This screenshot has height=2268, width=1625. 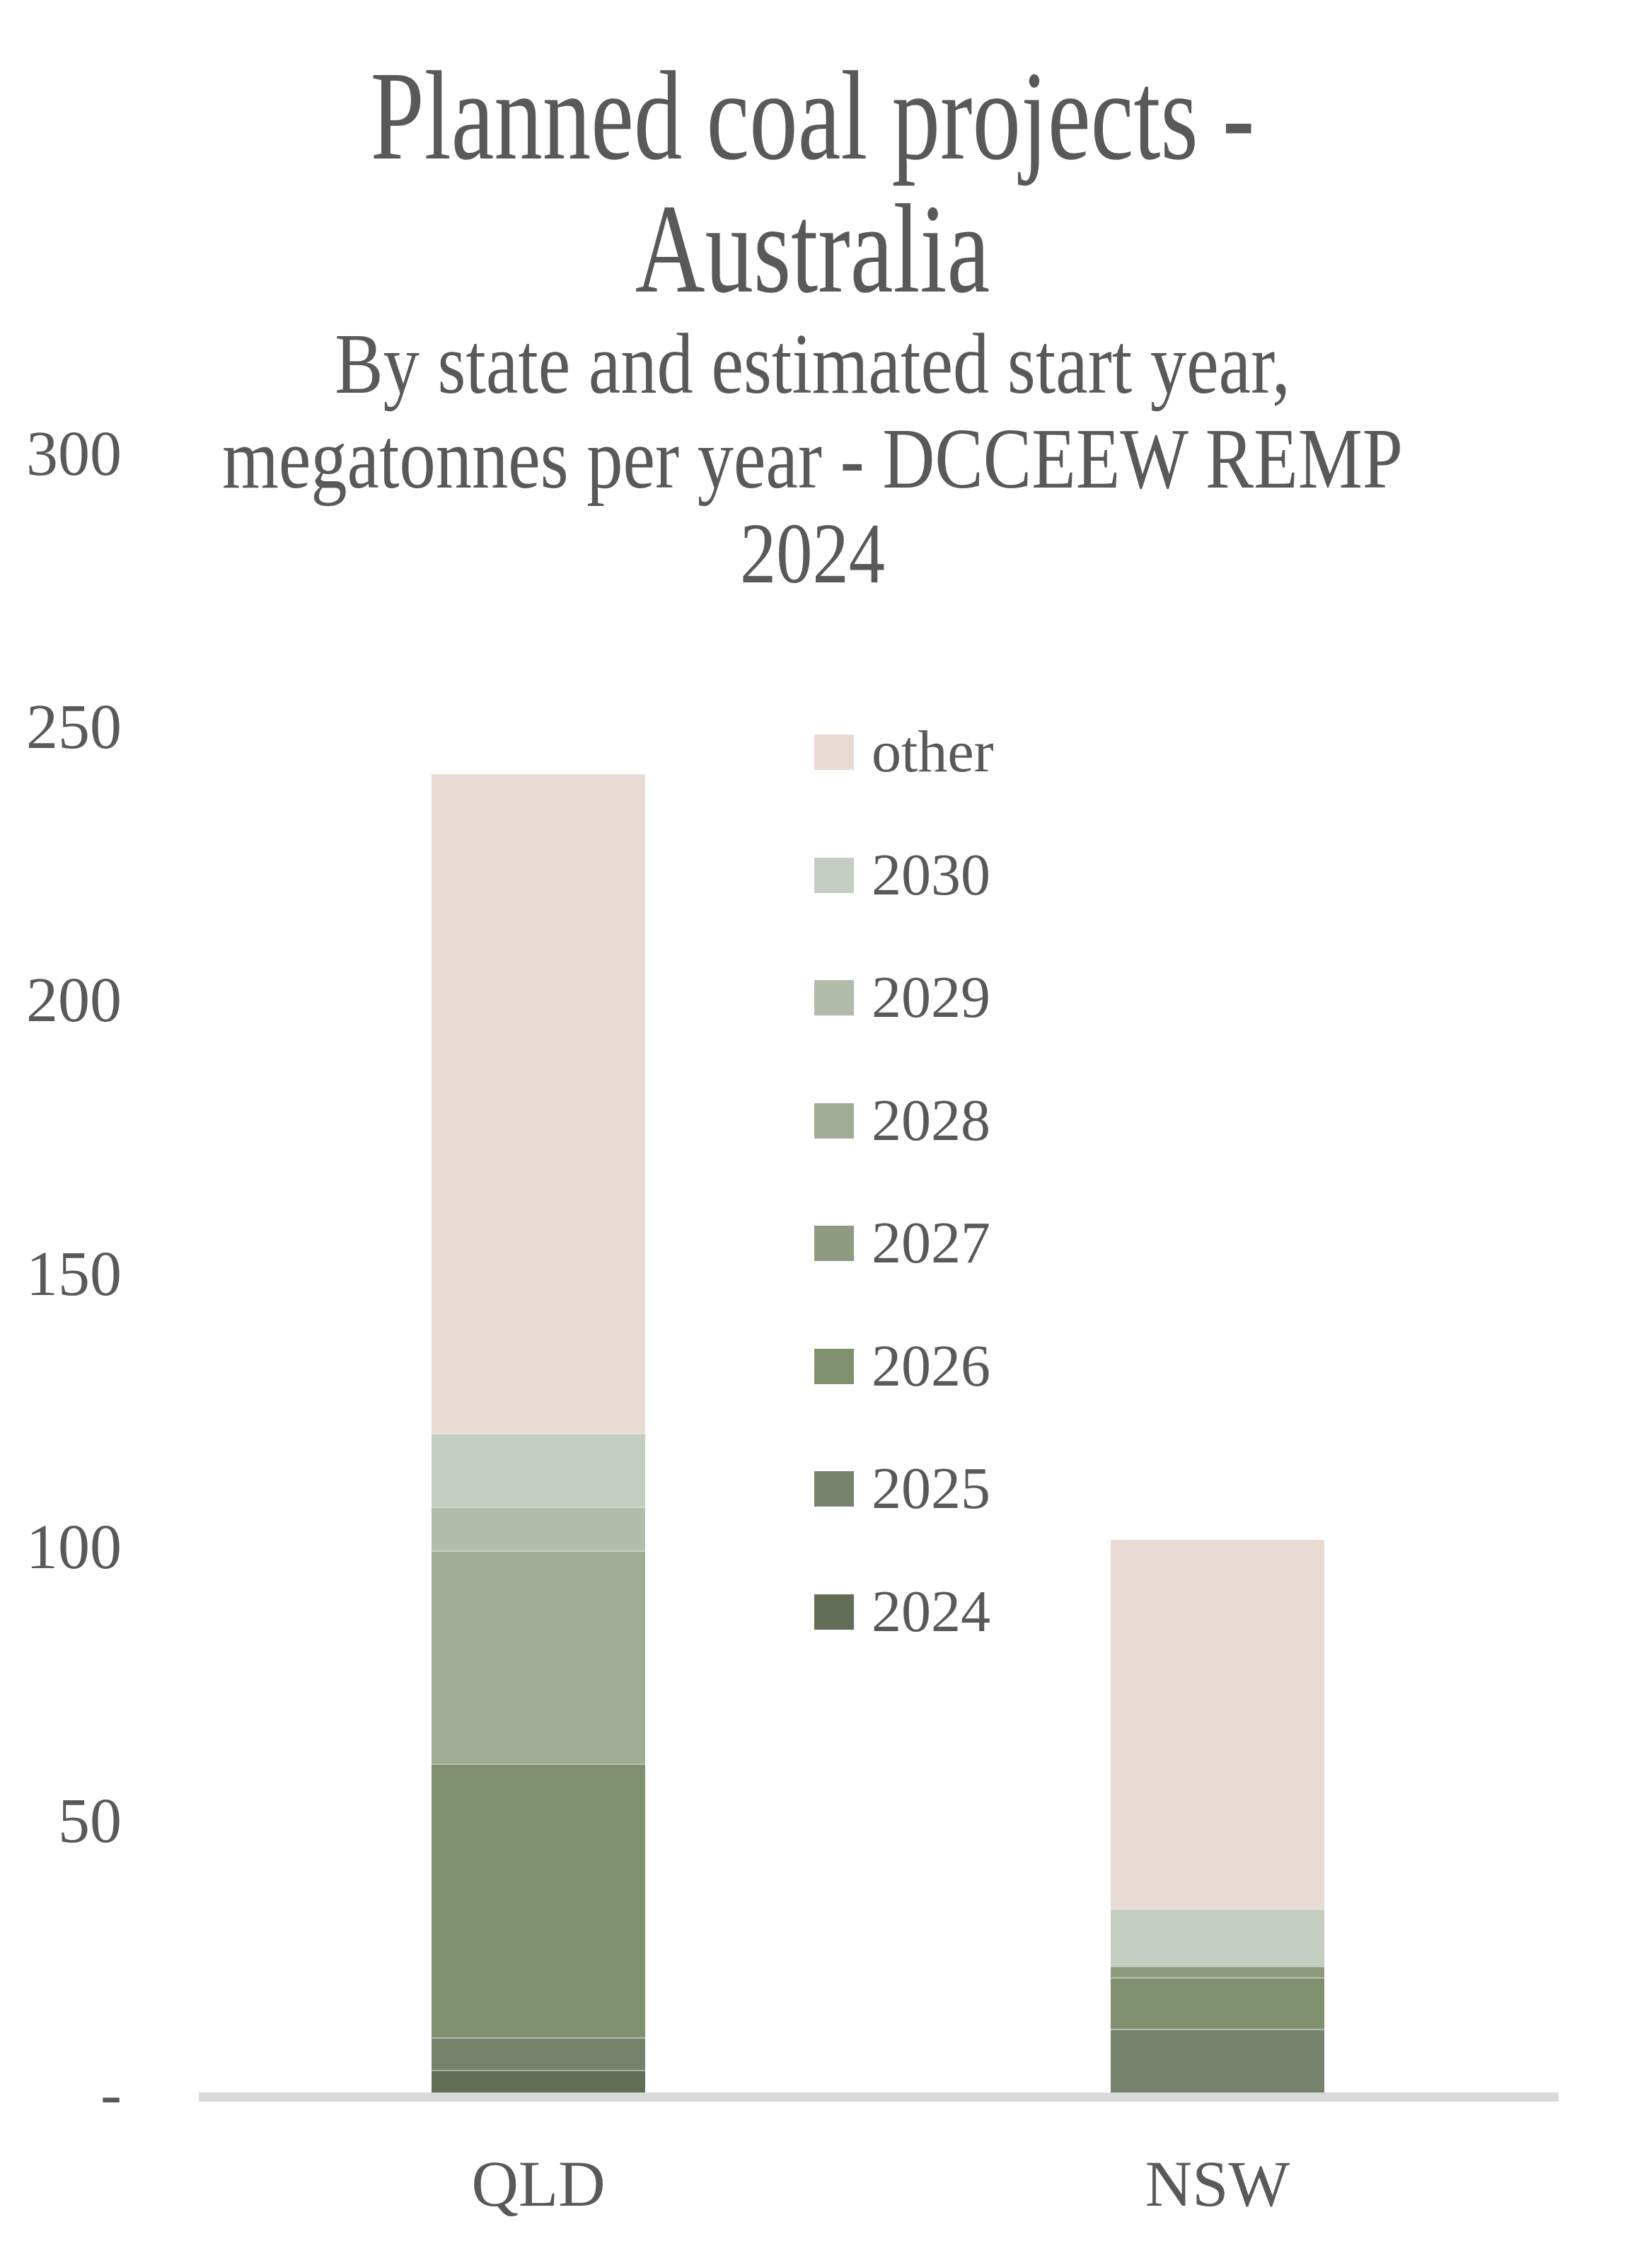 What do you see at coordinates (539, 2054) in the screenshot?
I see `bar-segment-qld-2025` at bounding box center [539, 2054].